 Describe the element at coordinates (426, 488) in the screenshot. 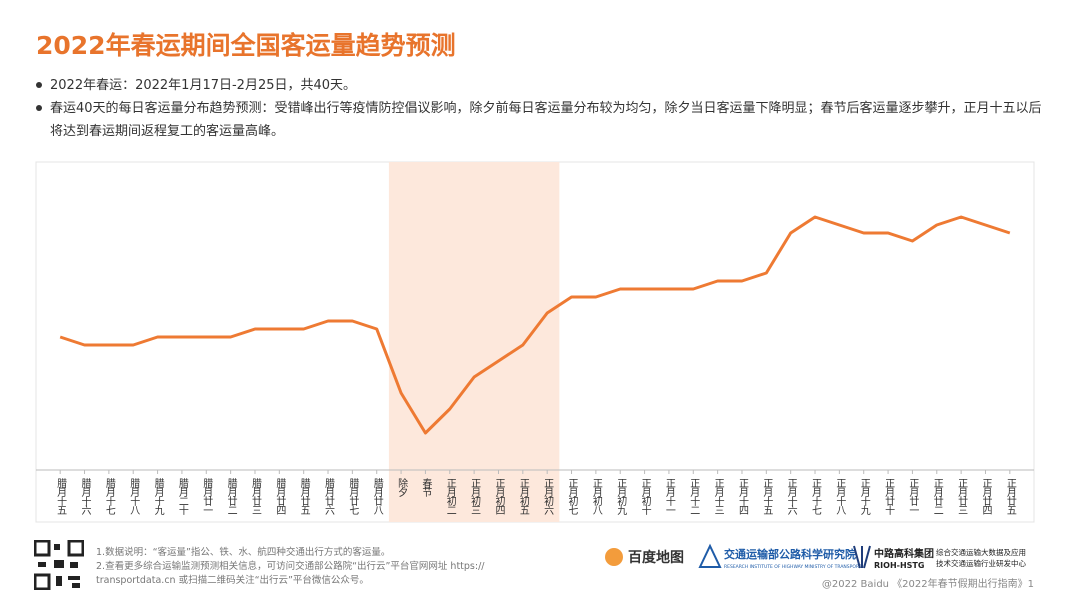

I see `x-tick-label: 春节` at that location.